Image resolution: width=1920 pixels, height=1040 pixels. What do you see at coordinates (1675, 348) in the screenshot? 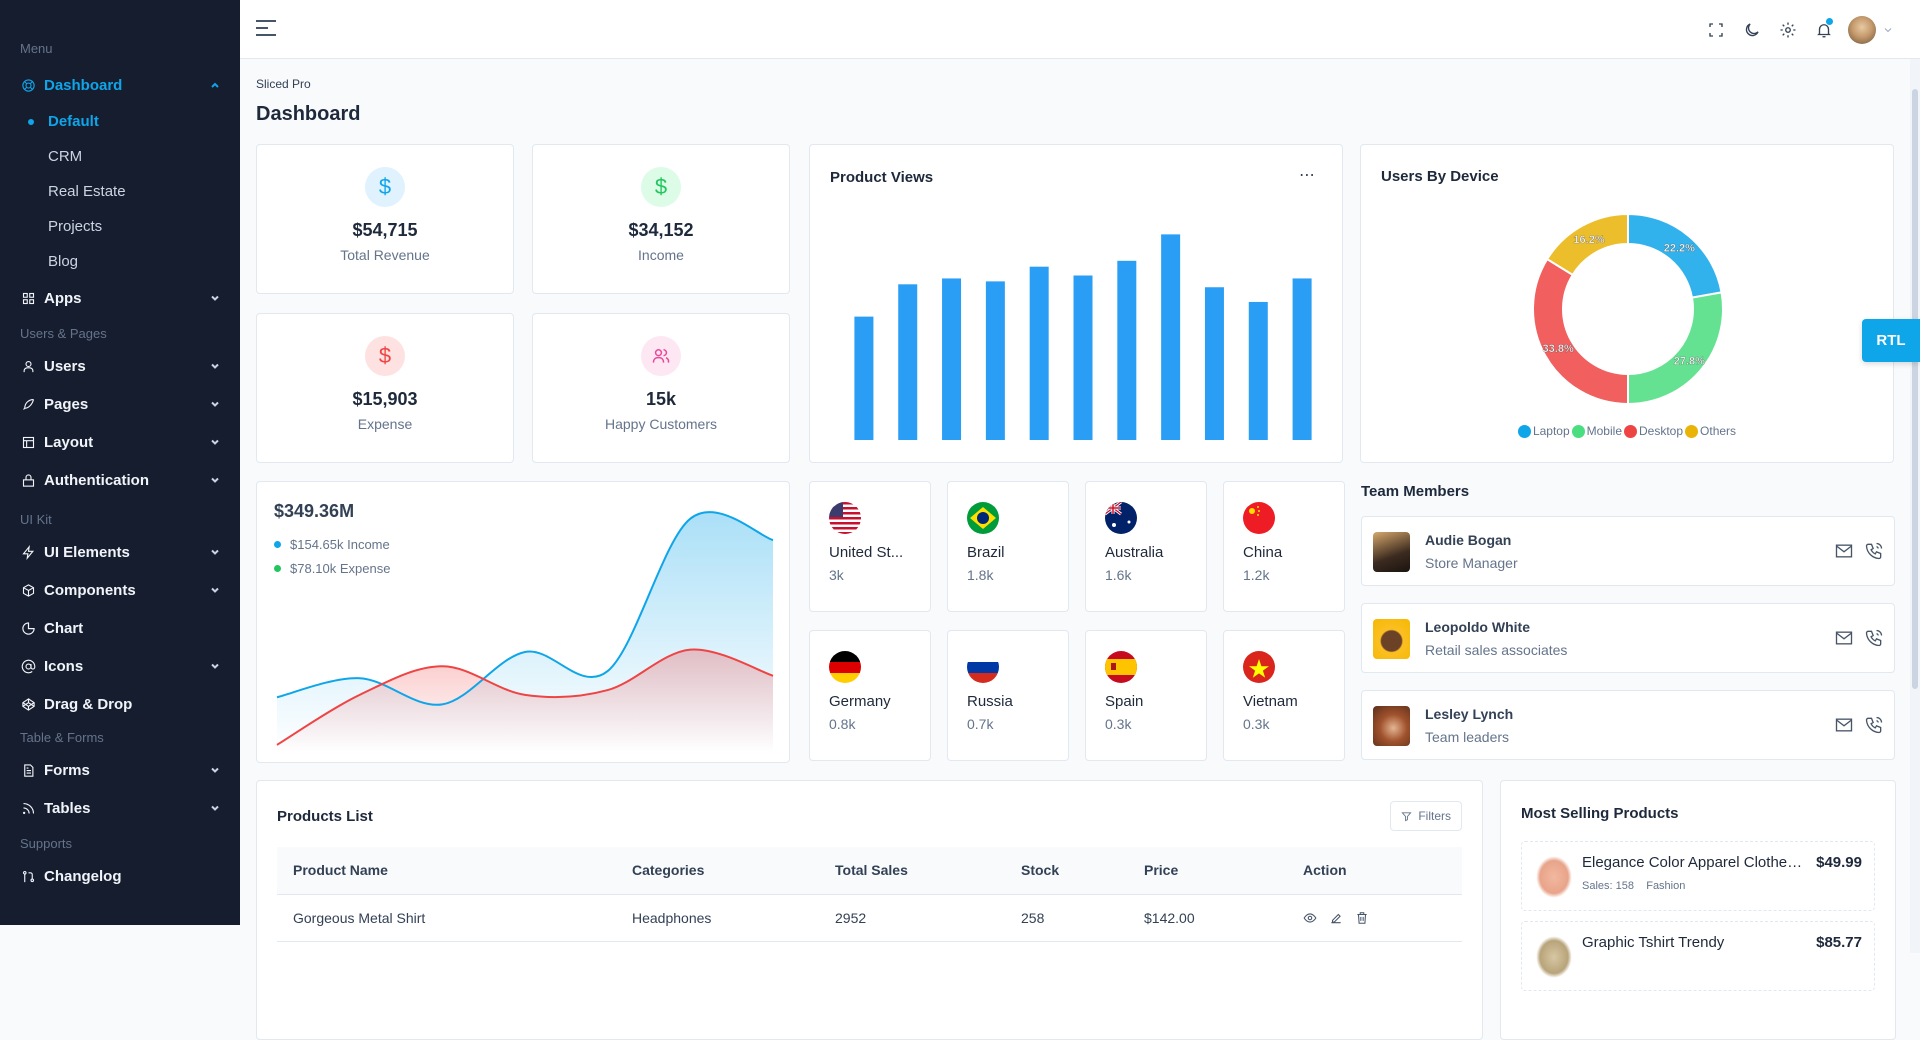
I see `slice-mobile` at bounding box center [1675, 348].